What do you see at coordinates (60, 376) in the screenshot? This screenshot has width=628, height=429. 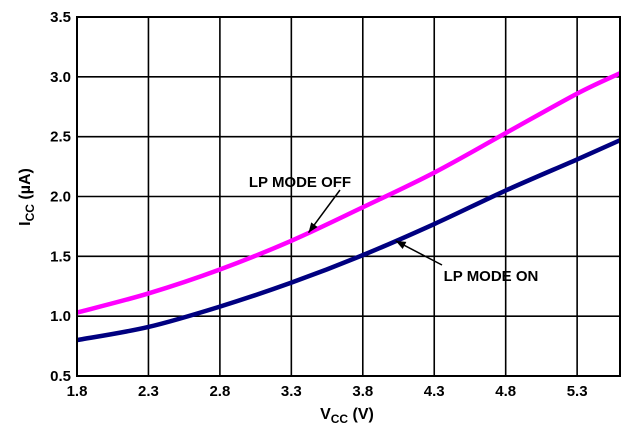 I see `y-tick-label: 0.5` at bounding box center [60, 376].